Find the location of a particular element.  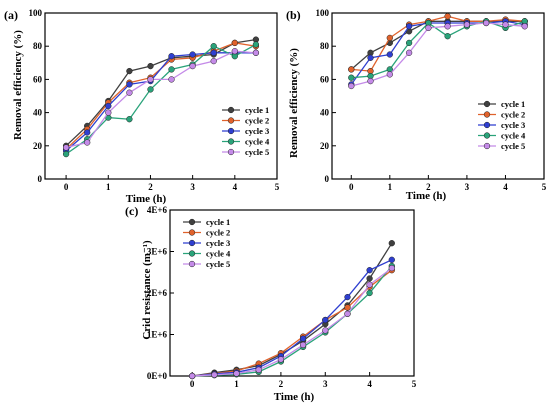

y-tick-label: 3E+6 is located at coordinates (157, 252).